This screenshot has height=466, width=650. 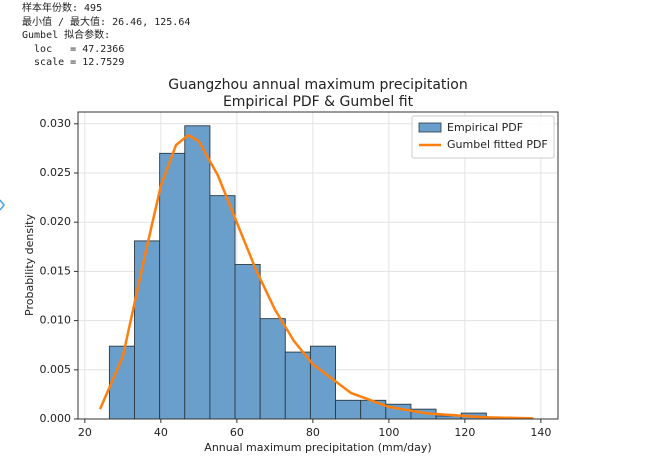 I want to click on output-line: Gumbel 拟合参数:, so click(x=66, y=36).